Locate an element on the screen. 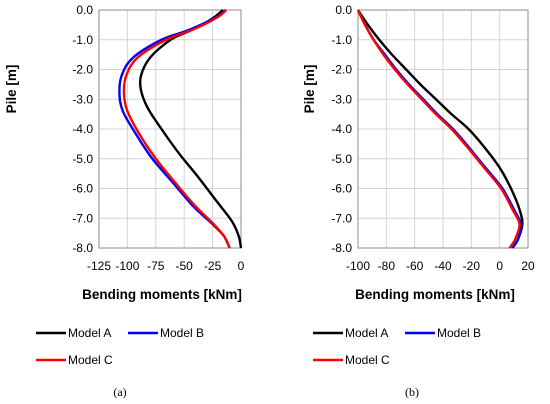 This screenshot has width=550, height=404. x-tick-label: -125 is located at coordinates (99, 266).